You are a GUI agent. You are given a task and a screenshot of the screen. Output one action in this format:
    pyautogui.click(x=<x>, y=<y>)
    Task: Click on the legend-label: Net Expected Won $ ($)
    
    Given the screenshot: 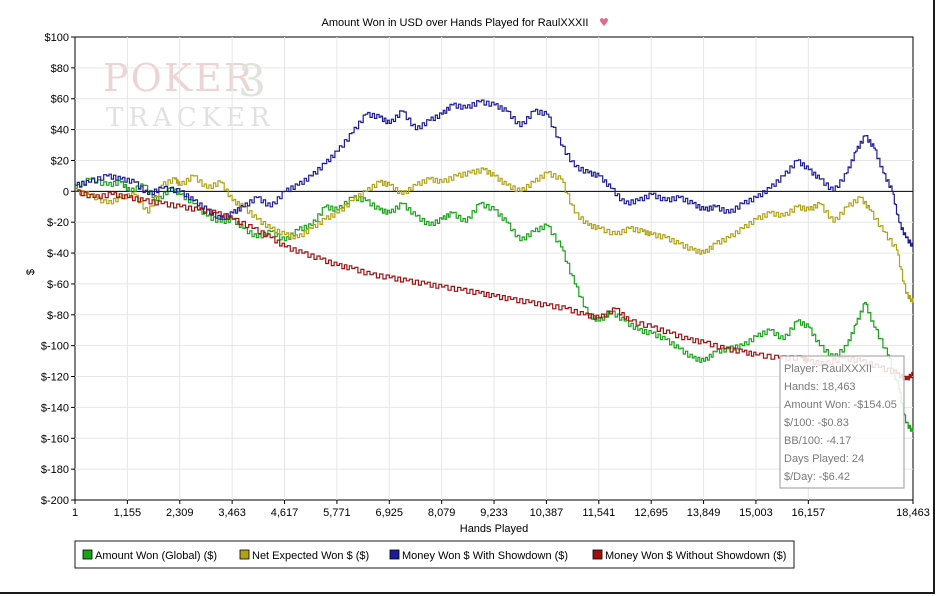 What is the action you would take?
    pyautogui.click(x=310, y=556)
    